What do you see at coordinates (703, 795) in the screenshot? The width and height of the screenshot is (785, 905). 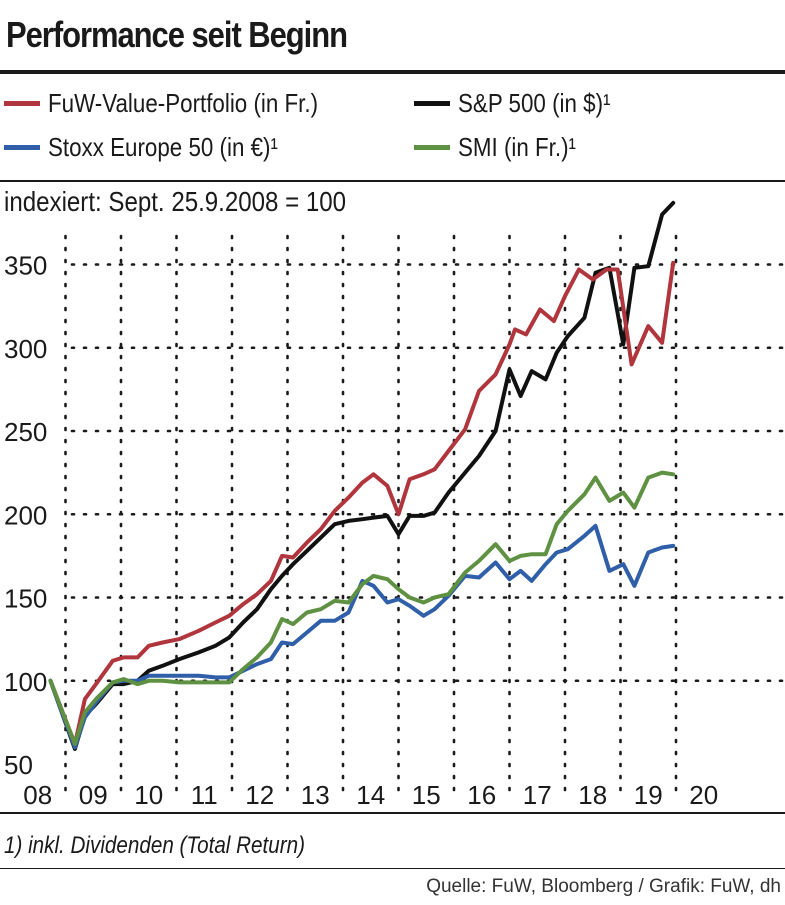 I see `x-tick-label-20: 20` at bounding box center [703, 795].